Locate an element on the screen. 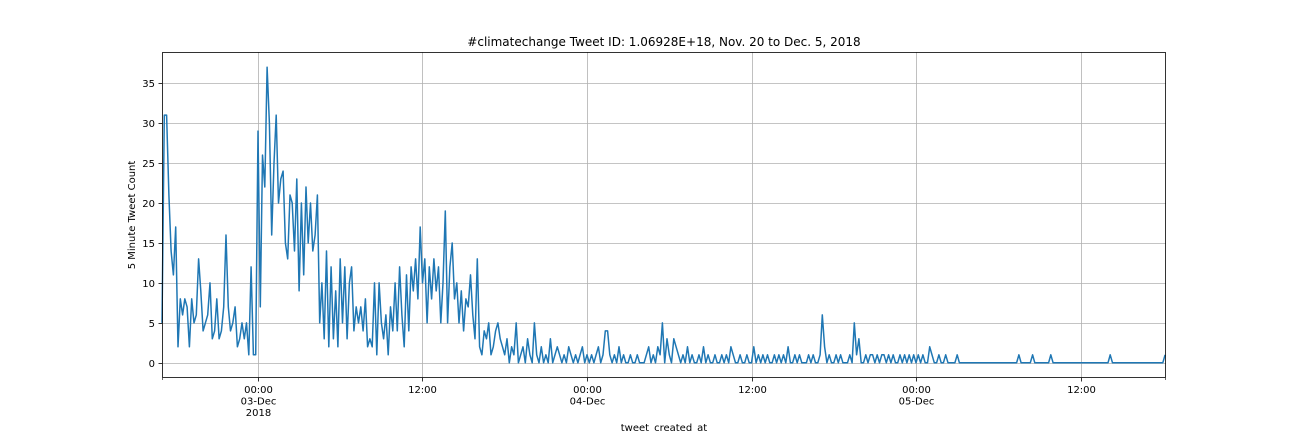 The image size is (1296, 436). y-tick-label: 15 is located at coordinates (148, 244).